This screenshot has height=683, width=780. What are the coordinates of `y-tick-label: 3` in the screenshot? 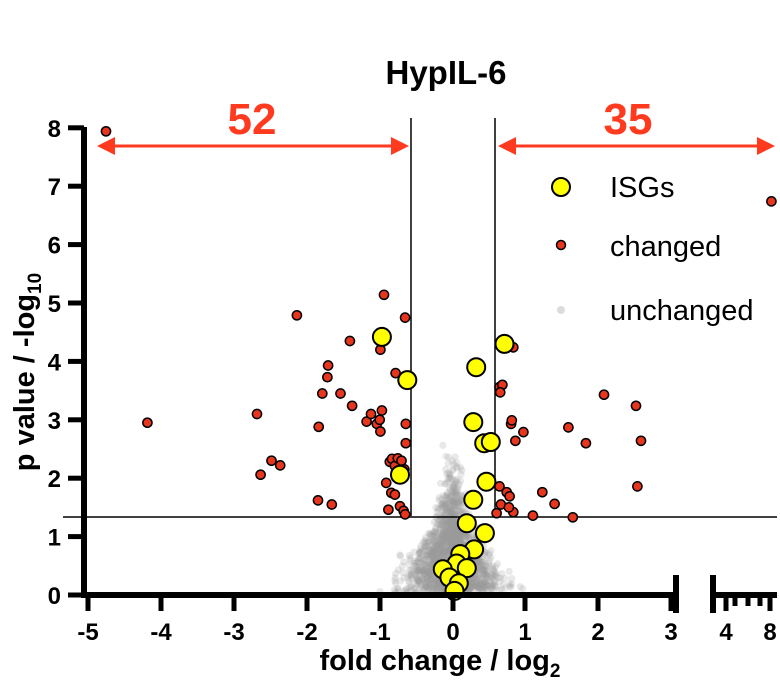 It's located at (54, 421).